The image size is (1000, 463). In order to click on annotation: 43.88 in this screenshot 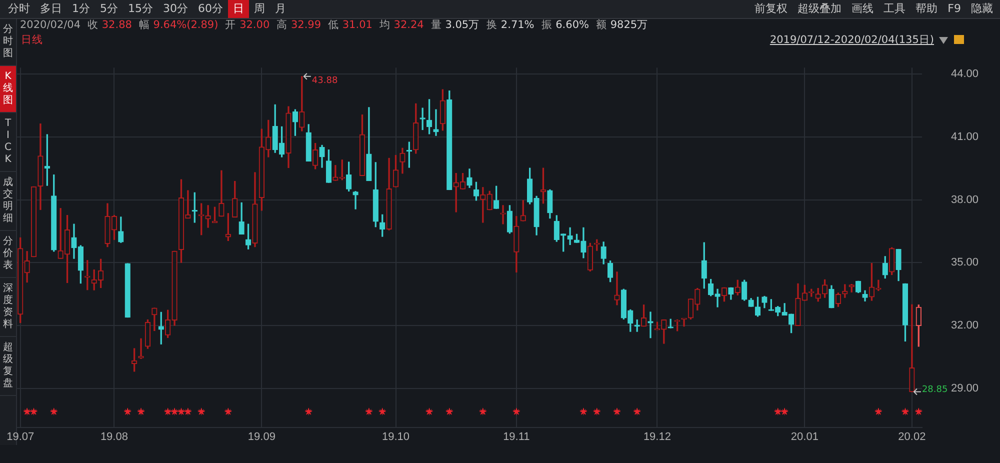, I will do `click(325, 81)`.